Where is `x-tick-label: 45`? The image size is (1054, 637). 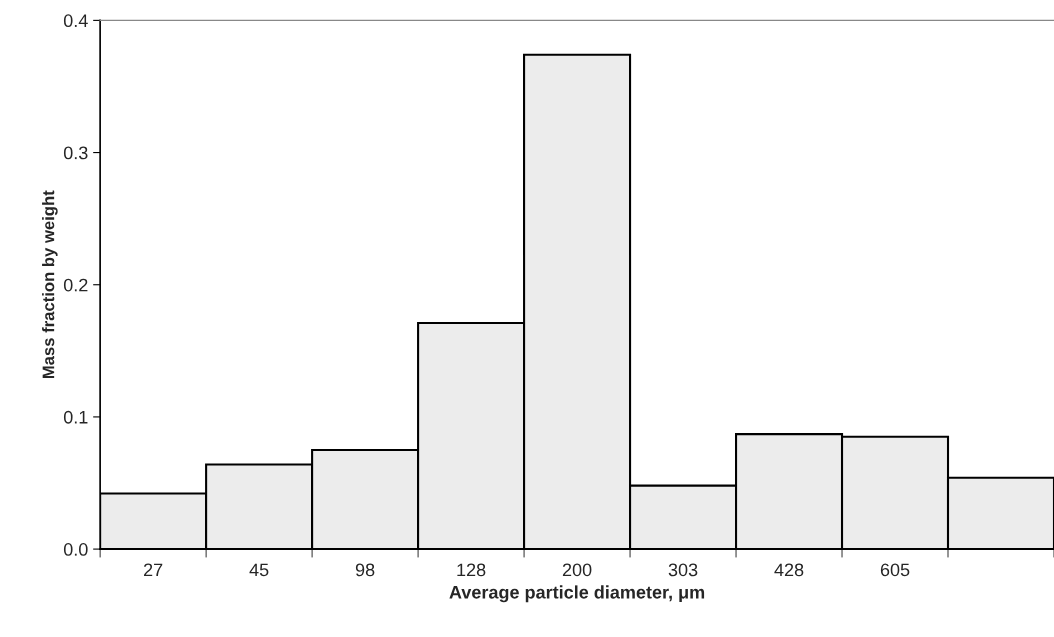 x-tick-label: 45 is located at coordinates (259, 570).